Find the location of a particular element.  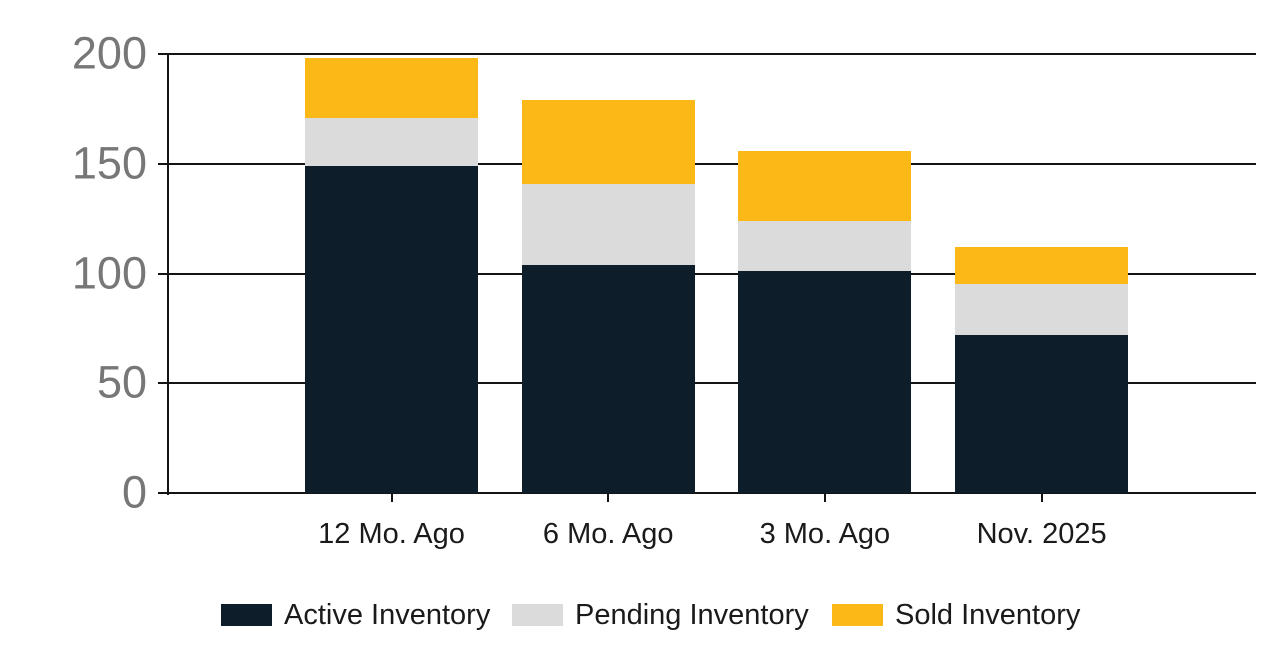

y-axis-tick-label: 150 is located at coordinates (109, 163).